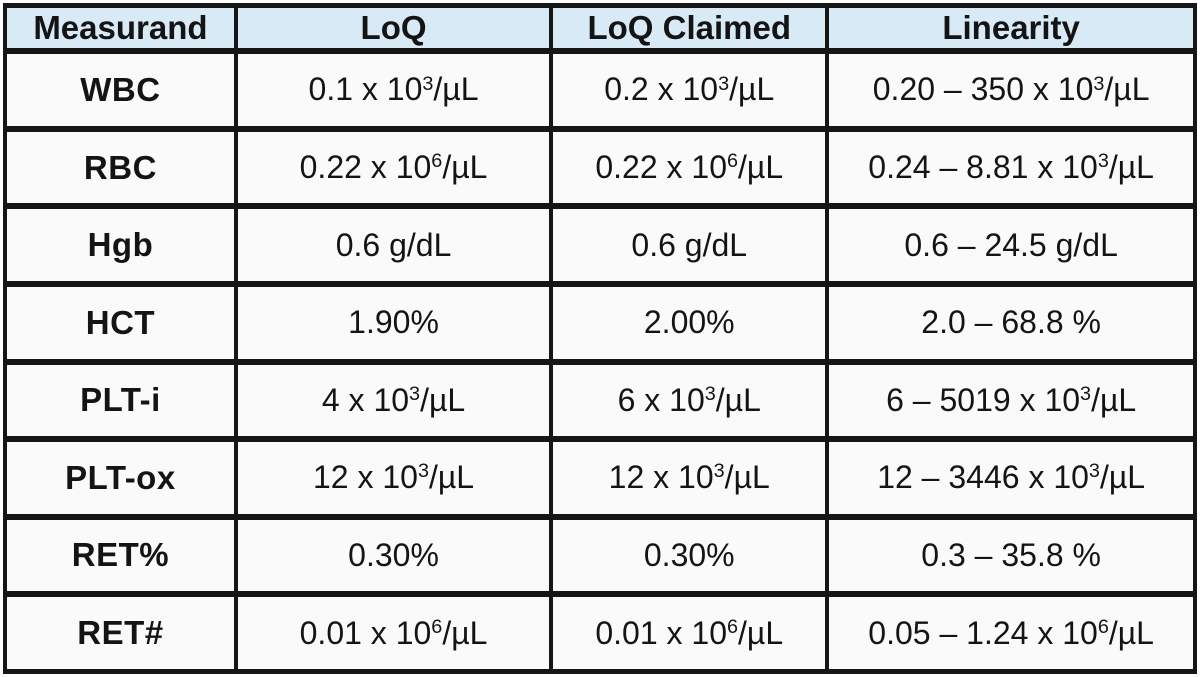 This screenshot has height=677, width=1200. I want to click on linearity-value: 0.20 – 350 x 103/µL, so click(1011, 90).